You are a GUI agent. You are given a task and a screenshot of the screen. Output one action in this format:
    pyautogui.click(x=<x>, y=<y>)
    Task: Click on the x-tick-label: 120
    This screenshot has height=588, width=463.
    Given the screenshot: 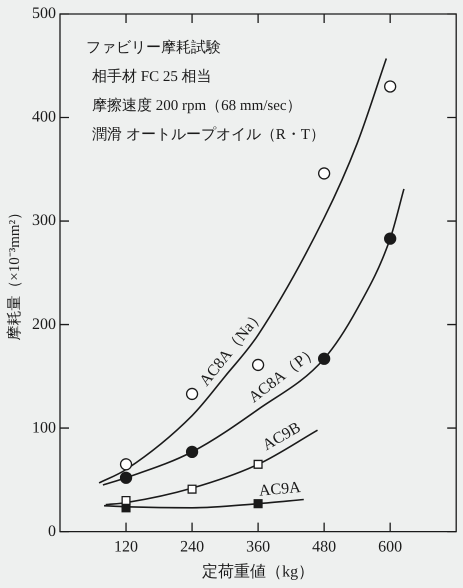 What is the action you would take?
    pyautogui.click(x=126, y=547)
    